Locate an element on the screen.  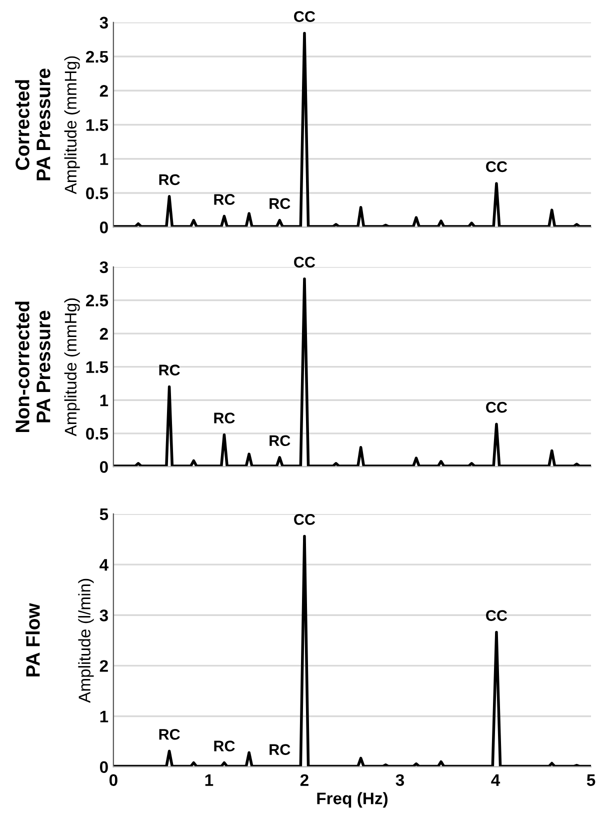
text: Corrected PA Pressure is located at coordinates (32, 124).